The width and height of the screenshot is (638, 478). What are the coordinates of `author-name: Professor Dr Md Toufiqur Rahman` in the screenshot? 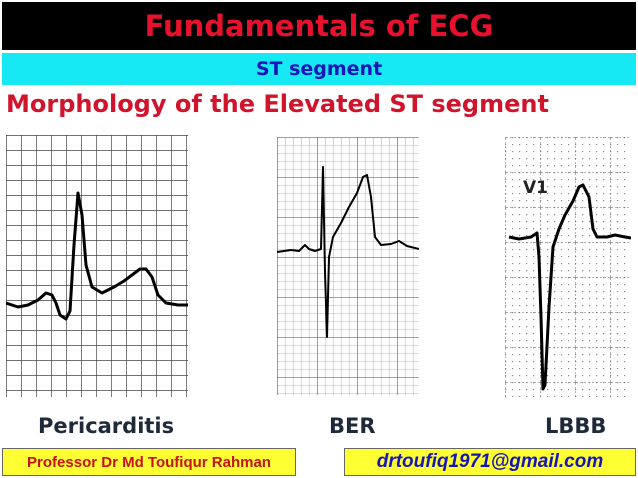 It's located at (149, 462).